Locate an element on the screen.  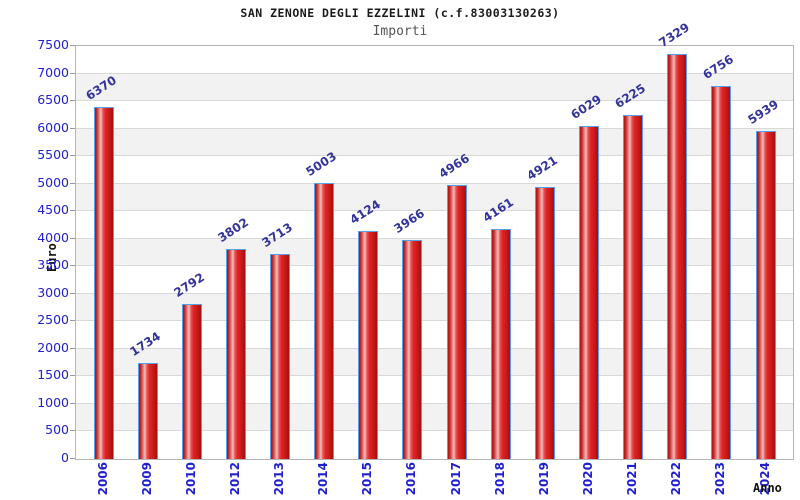
x-tick-label: 2010 is located at coordinates (190, 479).